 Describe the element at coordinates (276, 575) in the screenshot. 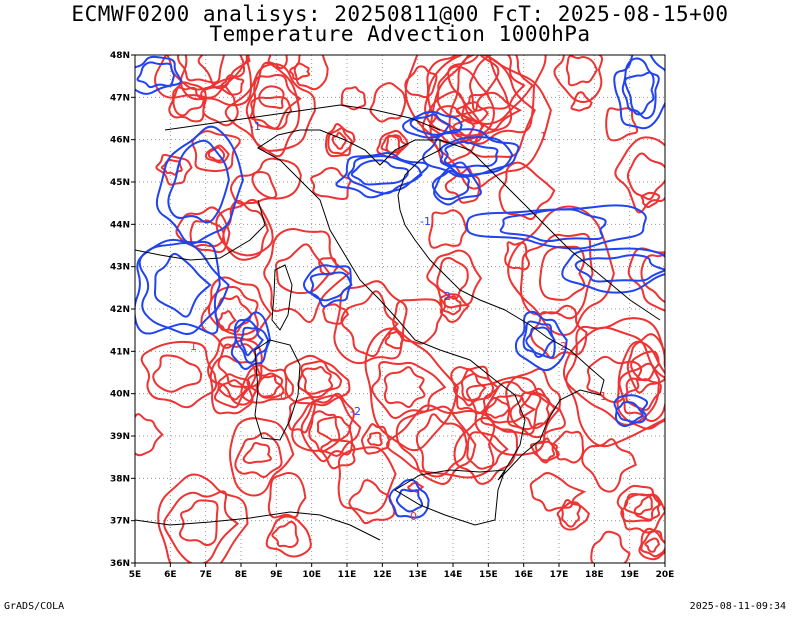

I see `lon-tick-label: 9E` at that location.